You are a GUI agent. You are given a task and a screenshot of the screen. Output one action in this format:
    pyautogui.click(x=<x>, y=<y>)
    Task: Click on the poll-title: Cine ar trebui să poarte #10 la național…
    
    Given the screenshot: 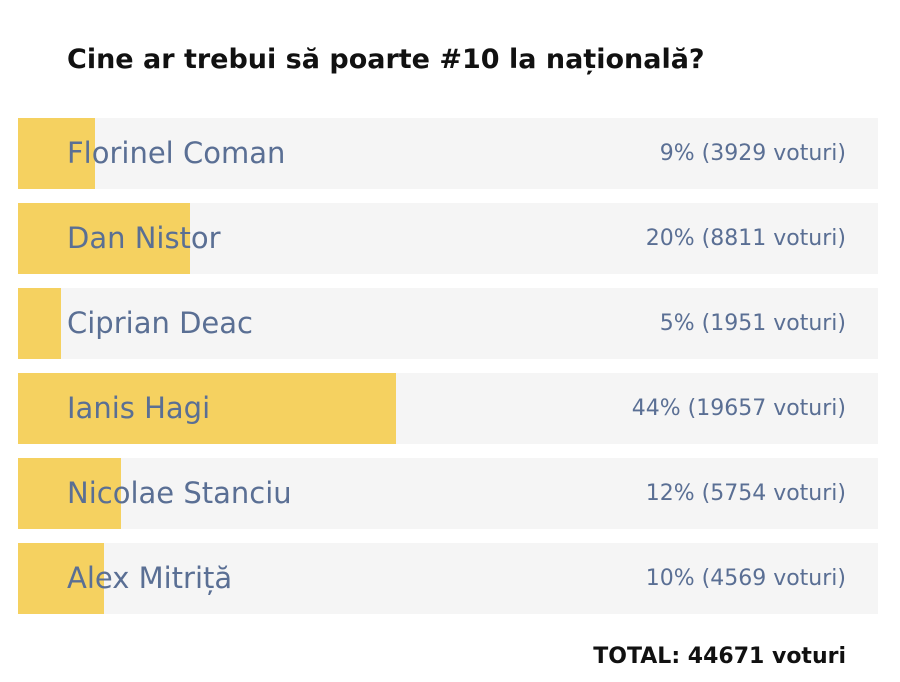 What is the action you would take?
    pyautogui.click(x=386, y=59)
    